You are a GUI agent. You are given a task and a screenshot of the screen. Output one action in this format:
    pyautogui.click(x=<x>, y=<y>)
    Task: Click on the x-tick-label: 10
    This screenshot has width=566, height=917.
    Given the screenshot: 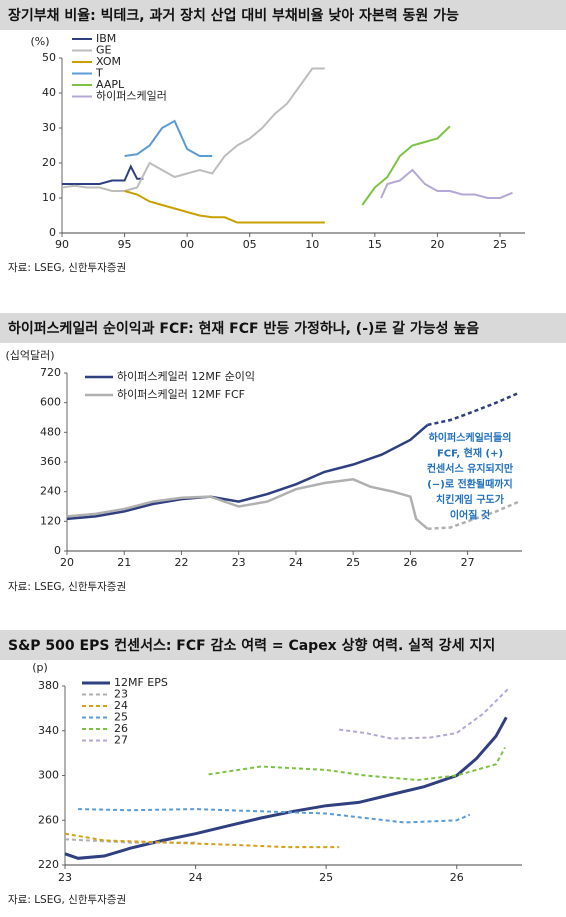 What is the action you would take?
    pyautogui.click(x=312, y=244)
    